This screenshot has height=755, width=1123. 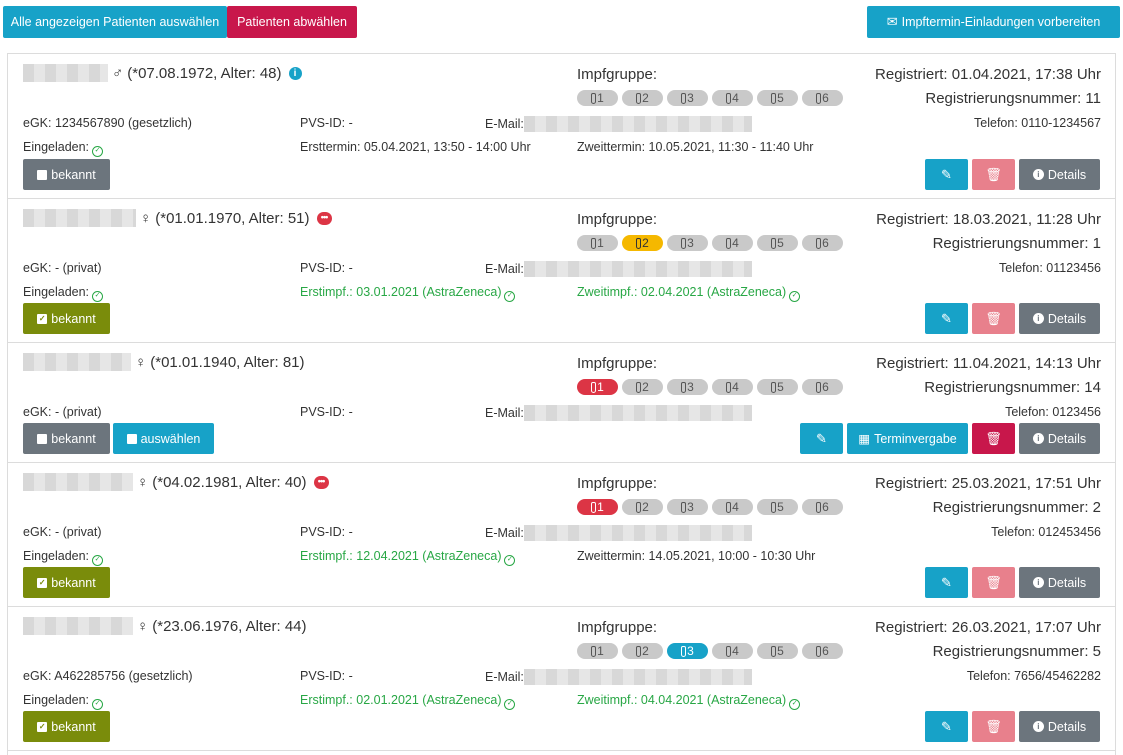 I want to click on patient-birthdate: (*01.01.1970, Alter: 51), so click(x=232, y=218).